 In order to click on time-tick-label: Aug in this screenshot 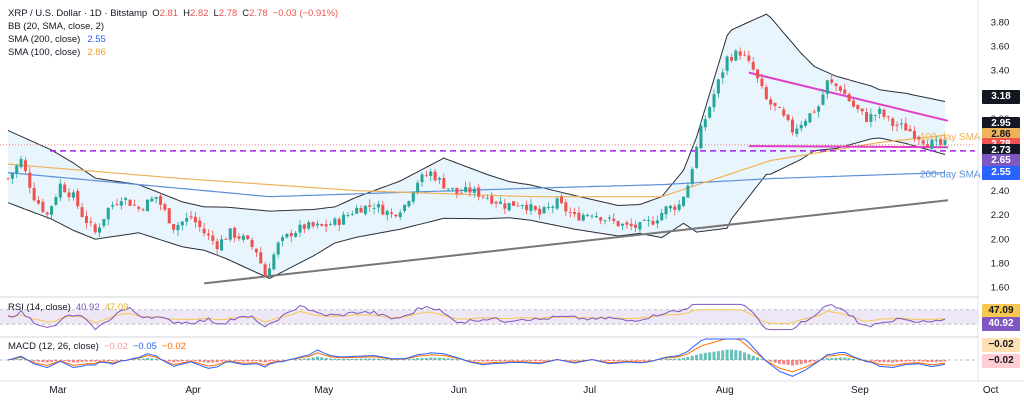, I will do `click(725, 390)`.